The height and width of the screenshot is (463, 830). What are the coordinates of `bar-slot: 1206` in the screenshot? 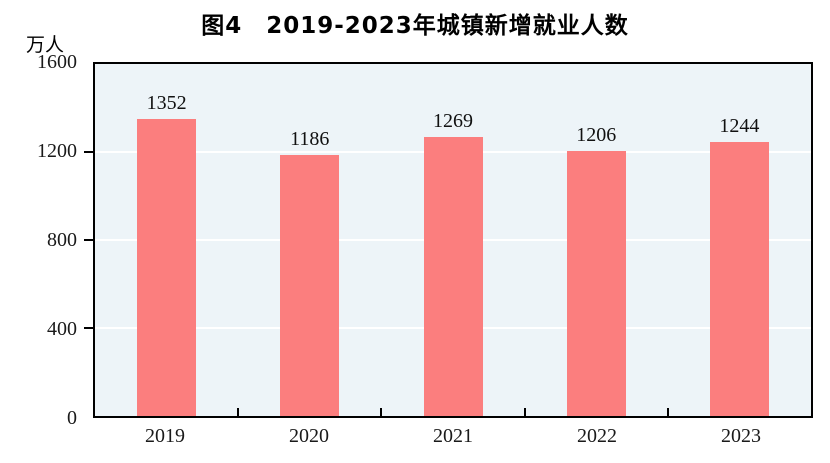 It's located at (596, 240).